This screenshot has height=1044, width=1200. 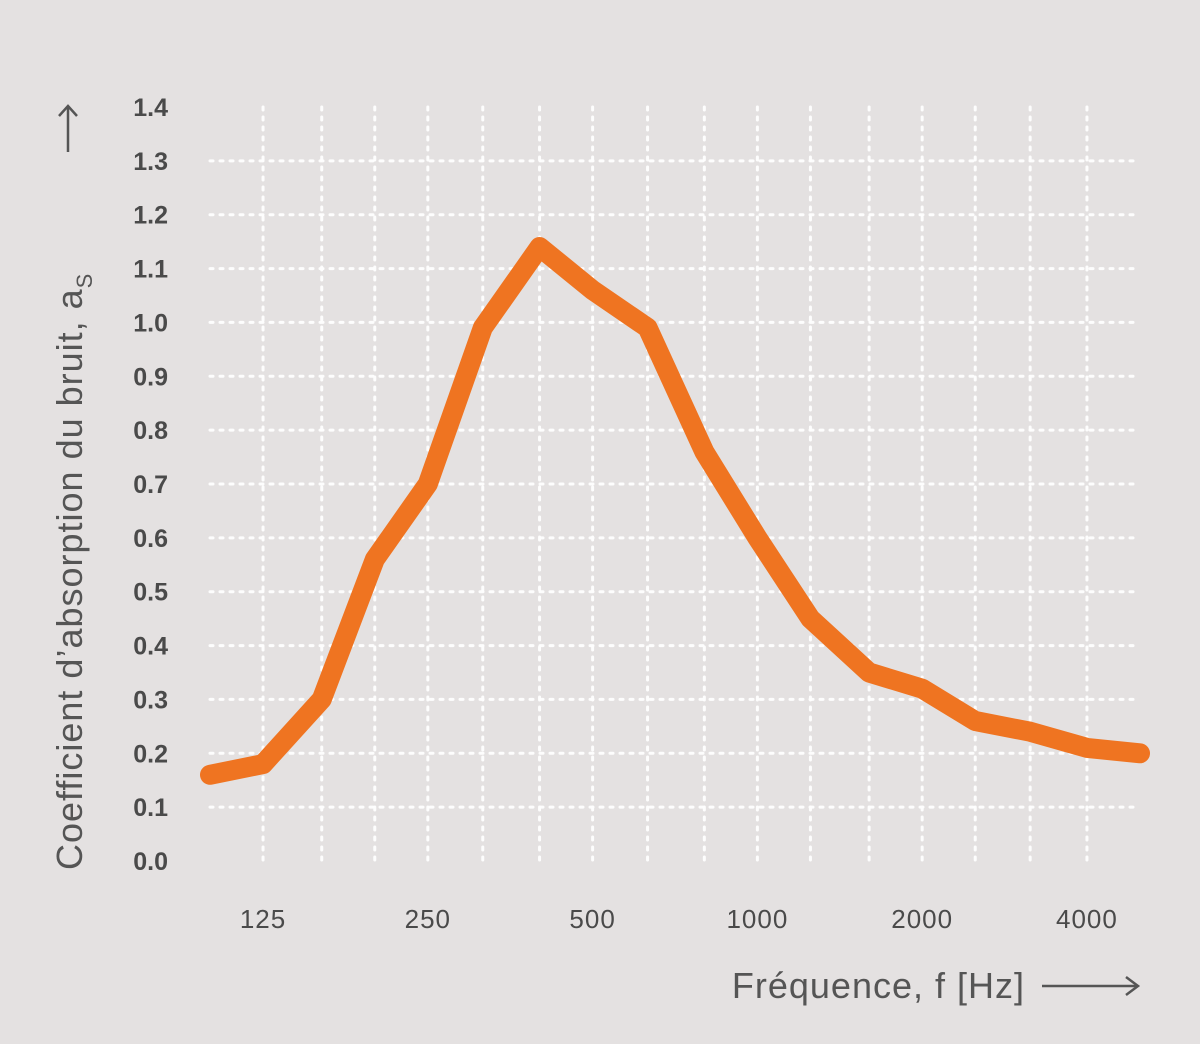 What do you see at coordinates (150, 647) in the screenshot?
I see `y-tick-label: 0.4` at bounding box center [150, 647].